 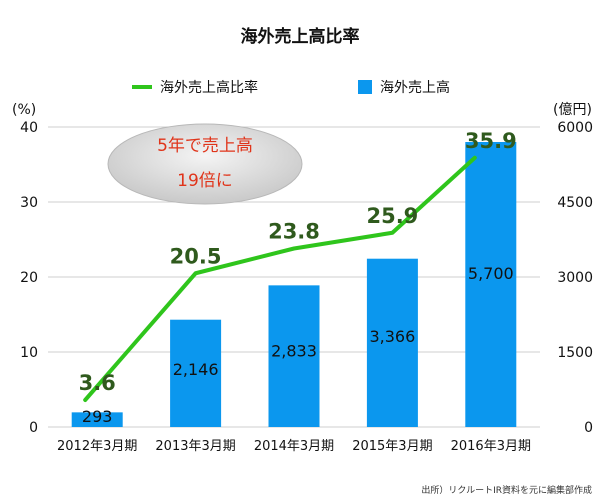 What do you see at coordinates (365, 87) in the screenshot?
I see `legend-bar-swatch` at bounding box center [365, 87].